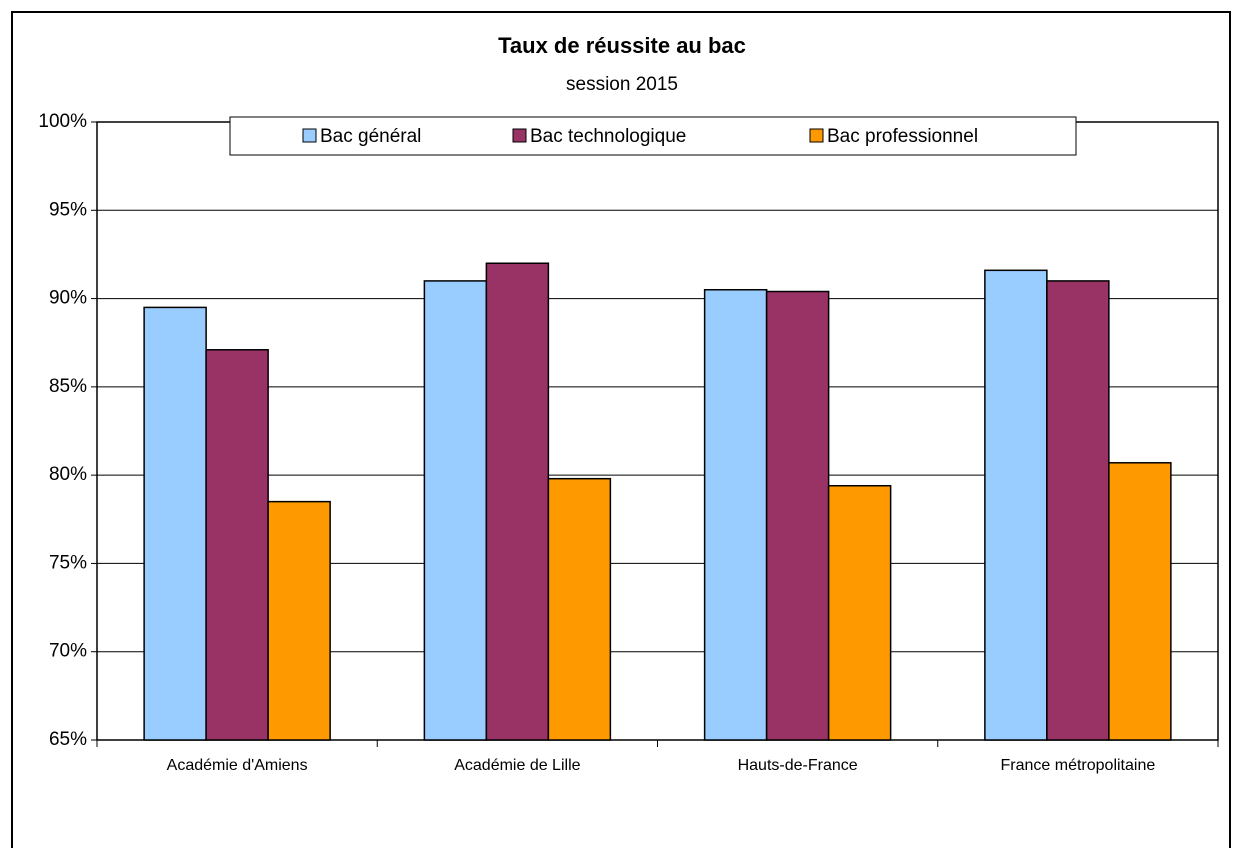 The height and width of the screenshot is (848, 1241). Describe the element at coordinates (62, 121) in the screenshot. I see `y-tick-label: 100%` at that location.